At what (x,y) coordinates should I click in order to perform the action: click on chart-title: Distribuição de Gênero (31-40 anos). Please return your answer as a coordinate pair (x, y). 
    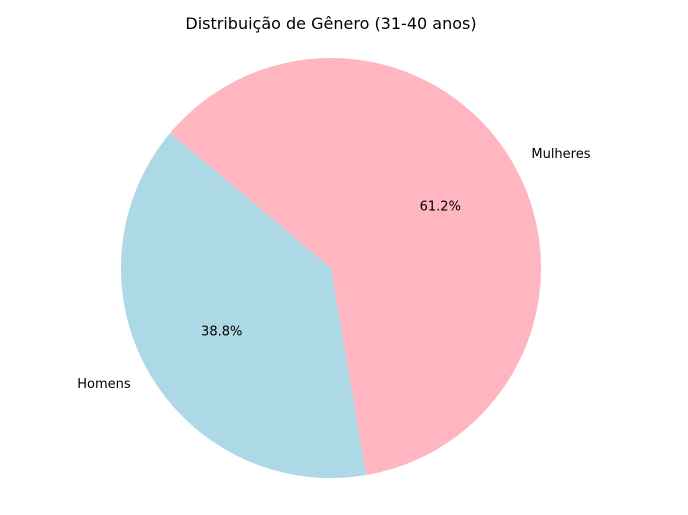
    Looking at the image, I should click on (330, 23).